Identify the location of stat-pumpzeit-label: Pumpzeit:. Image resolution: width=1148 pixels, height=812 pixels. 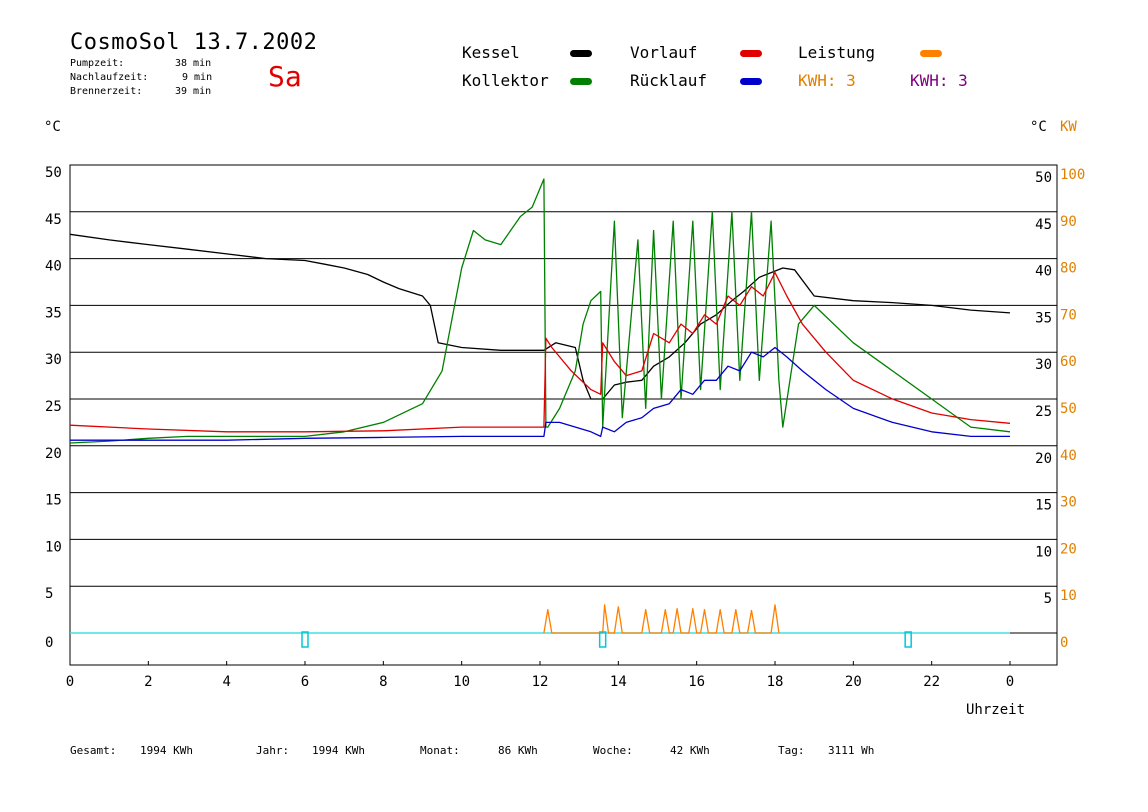
(97, 63).